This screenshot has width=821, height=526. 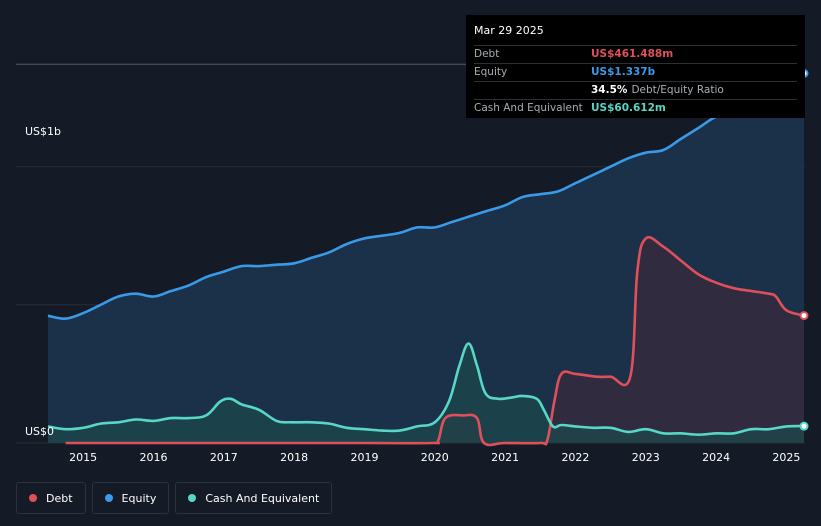 What do you see at coordinates (509, 30) in the screenshot?
I see `tooltip-date: Mar 29 2025` at bounding box center [509, 30].